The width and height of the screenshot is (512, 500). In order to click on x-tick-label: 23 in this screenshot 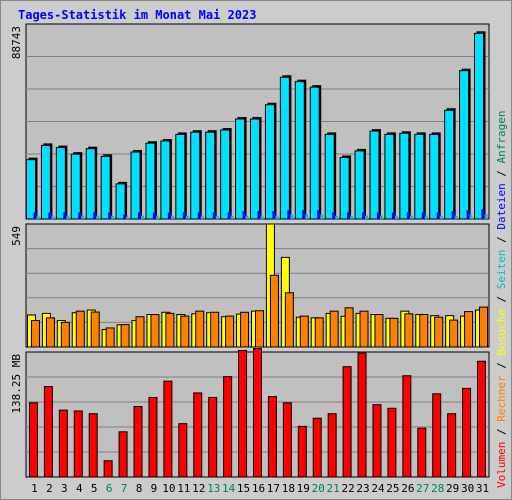, I will do `click(362, 488)`.